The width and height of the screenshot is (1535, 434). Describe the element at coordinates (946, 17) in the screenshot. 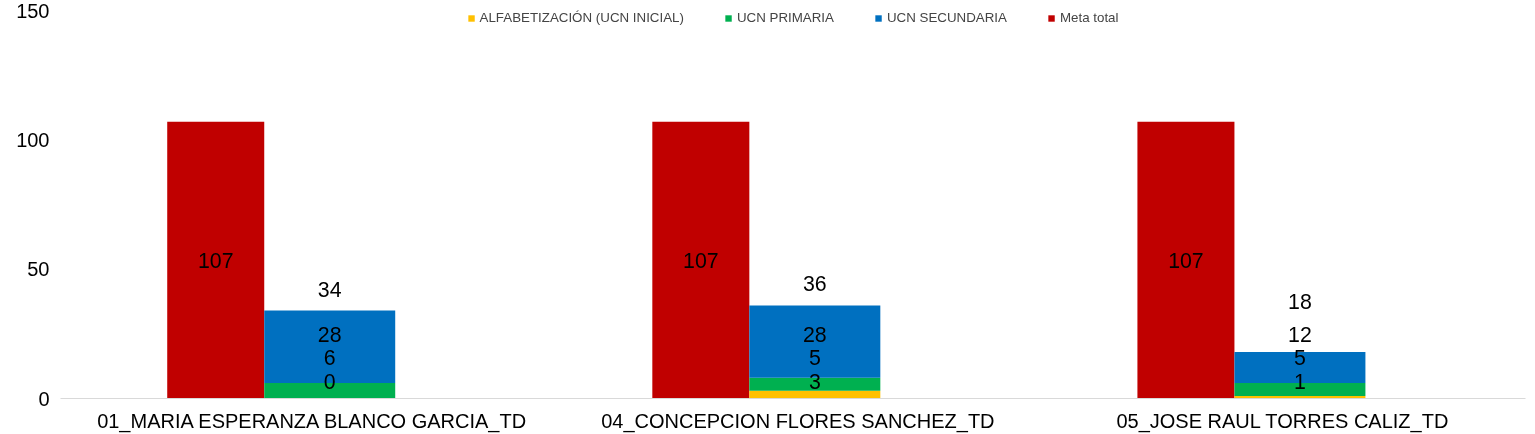

I see `legend-label: UCN SECUNDARIA` at that location.